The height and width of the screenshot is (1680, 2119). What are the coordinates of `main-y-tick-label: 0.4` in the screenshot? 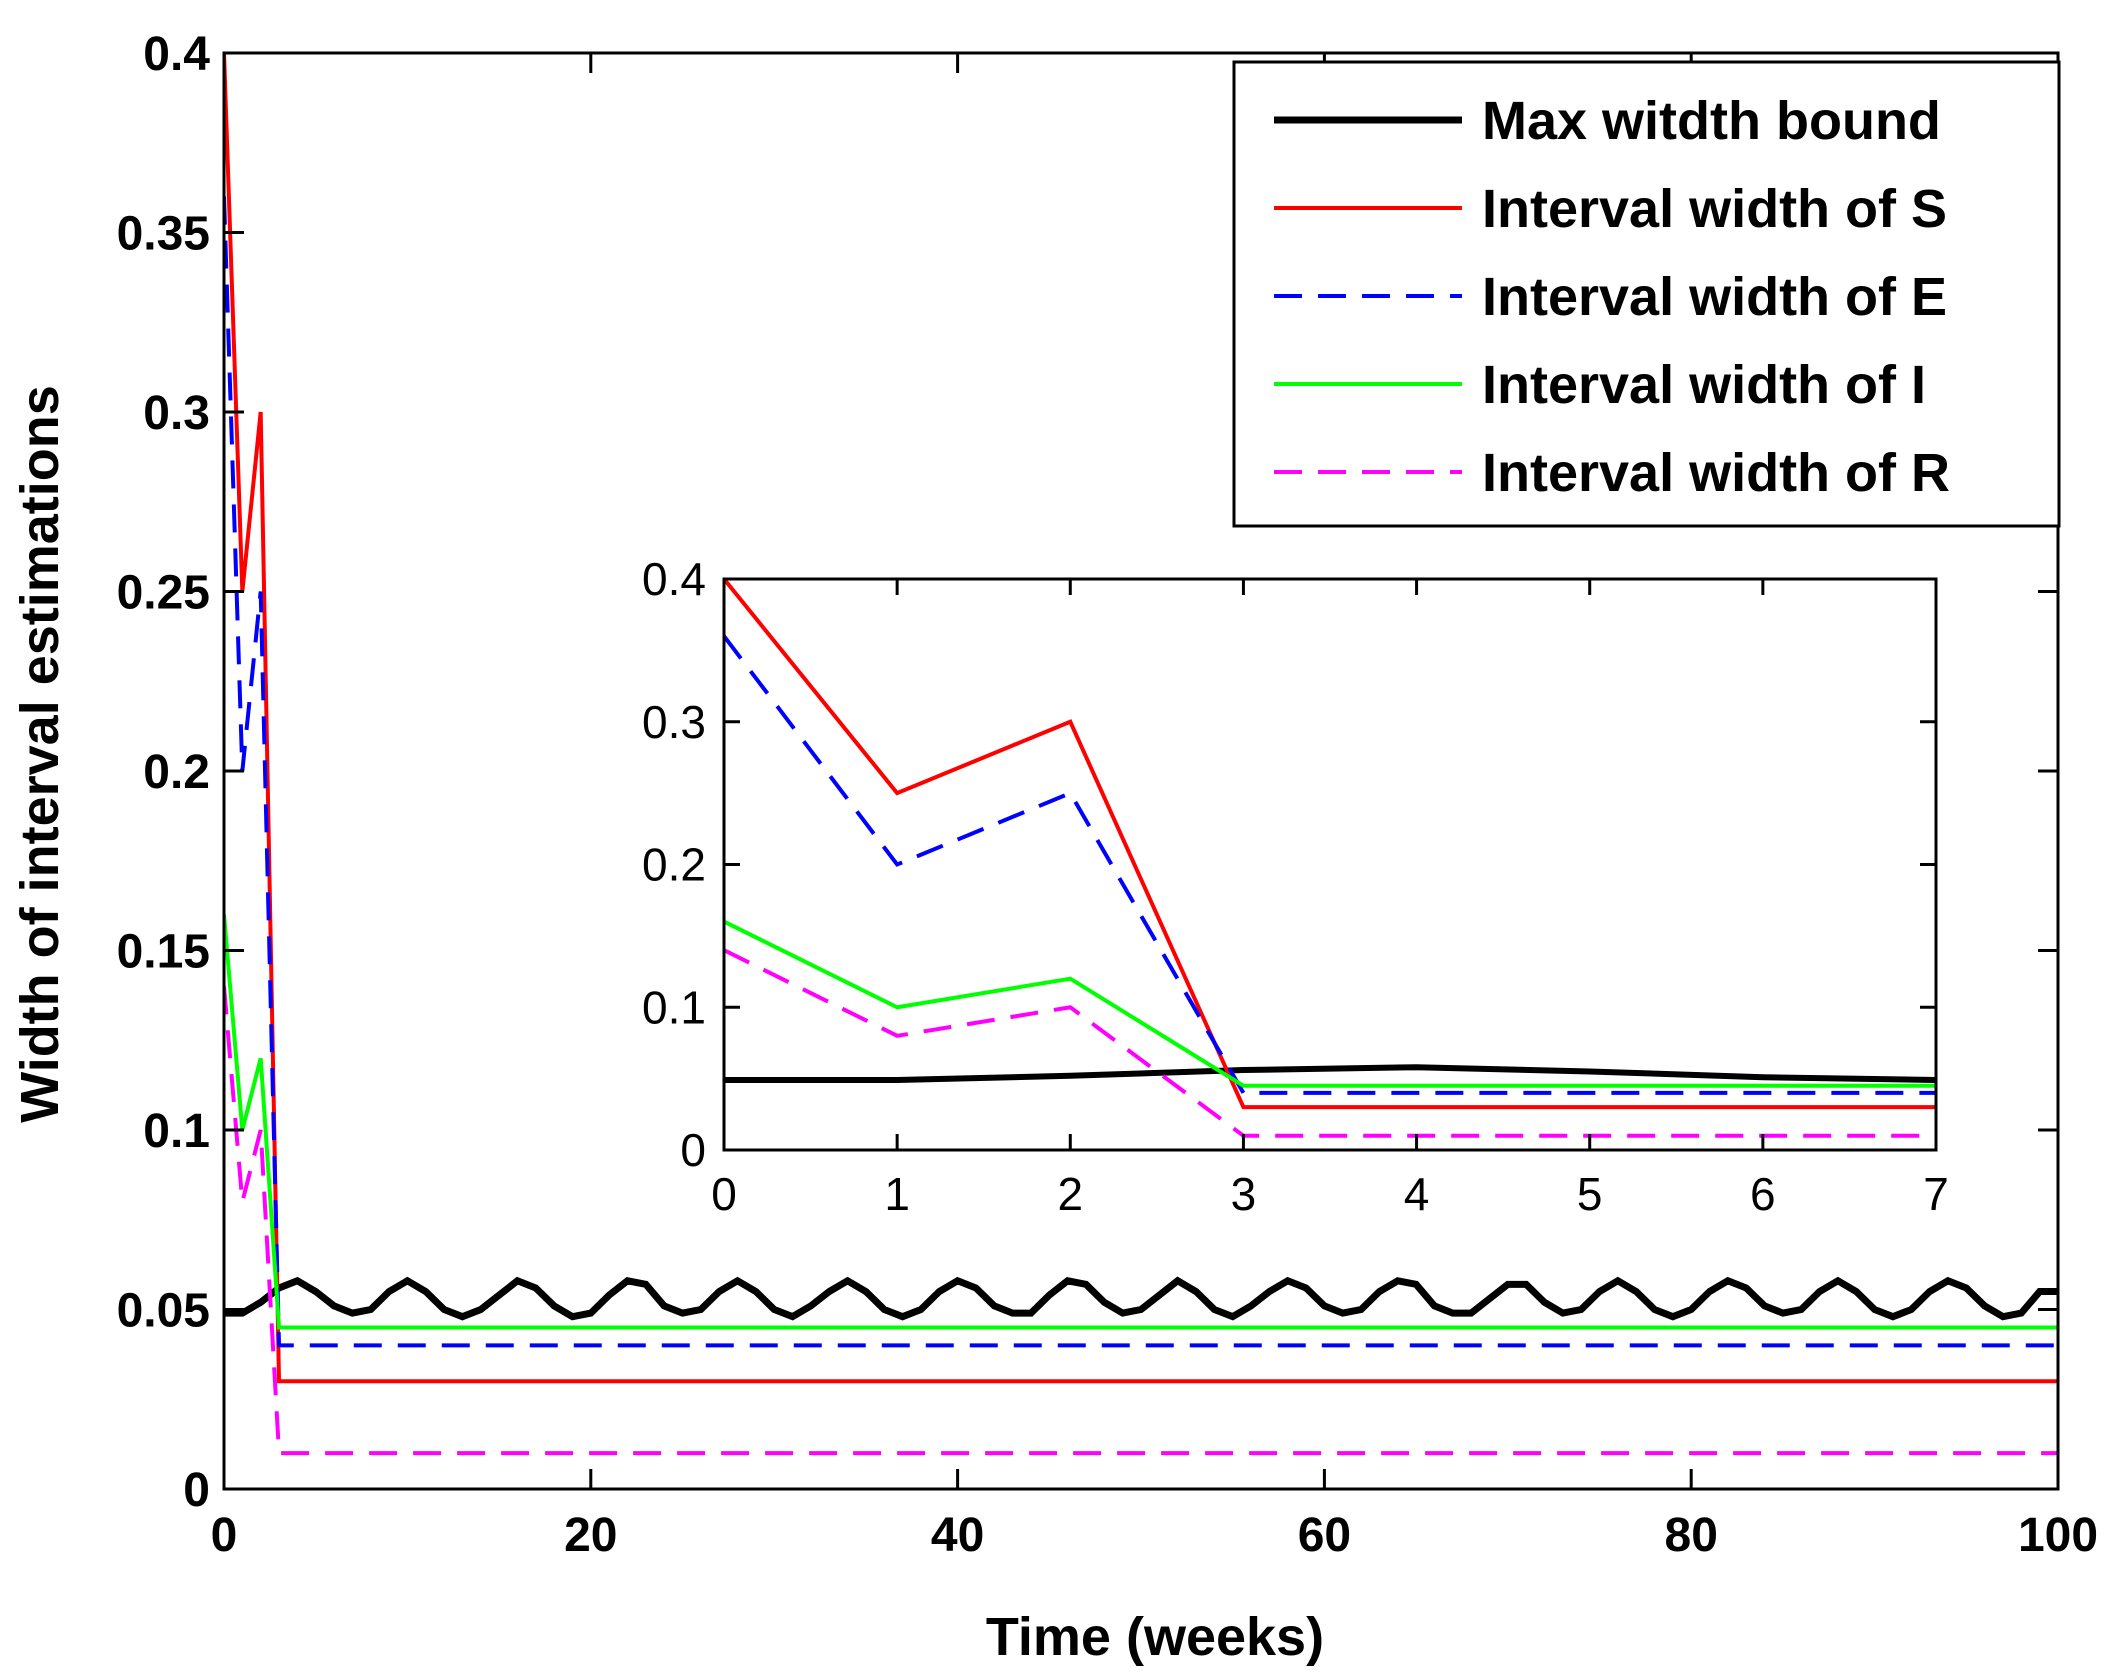 It's located at (176, 54).